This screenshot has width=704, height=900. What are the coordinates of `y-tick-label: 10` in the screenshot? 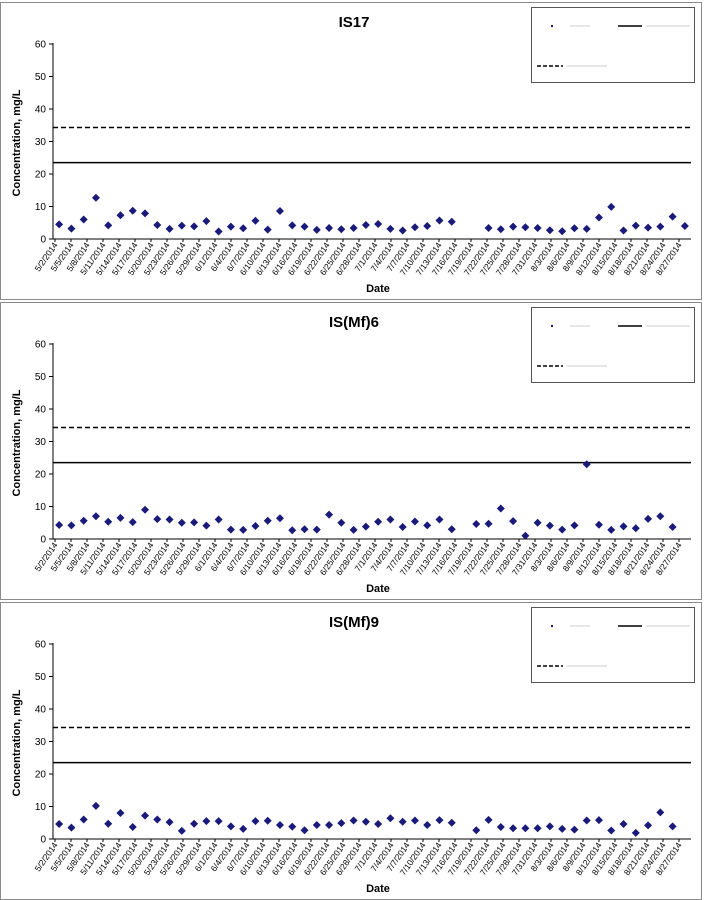 It's located at (41, 507).